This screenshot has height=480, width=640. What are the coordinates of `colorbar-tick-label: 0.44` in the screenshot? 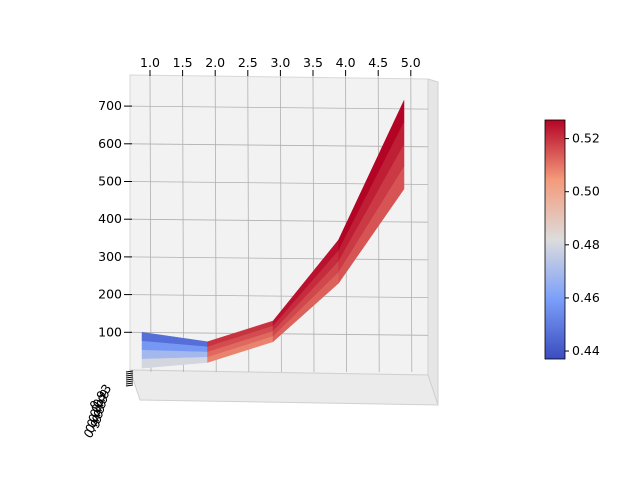 It's located at (586, 350).